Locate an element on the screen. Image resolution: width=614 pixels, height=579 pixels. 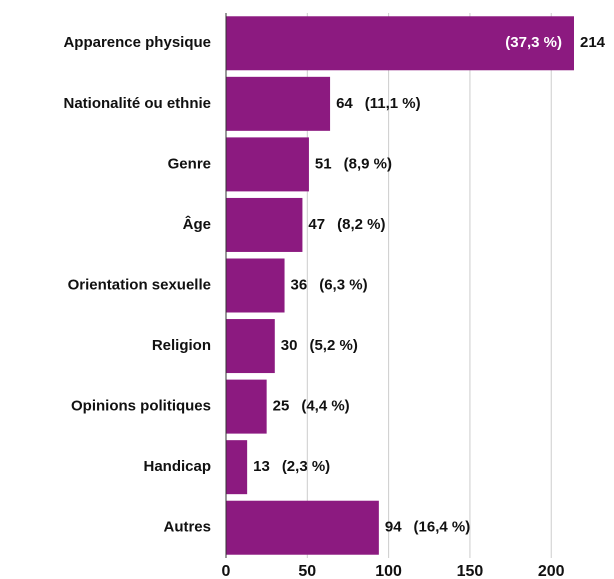
percentage-label: (6,3 %) is located at coordinates (343, 284).